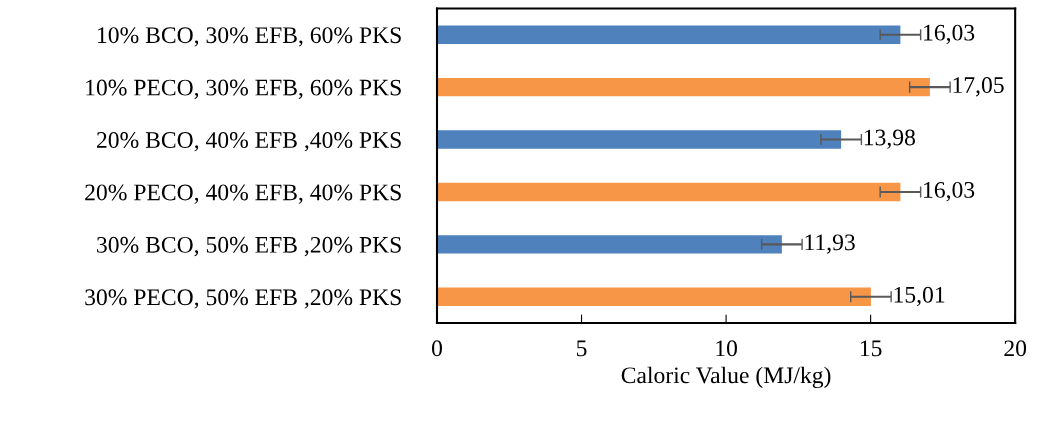 This screenshot has height=425, width=1038. What do you see at coordinates (978, 87) in the screenshot?
I see `data-label: 17,05` at bounding box center [978, 87].